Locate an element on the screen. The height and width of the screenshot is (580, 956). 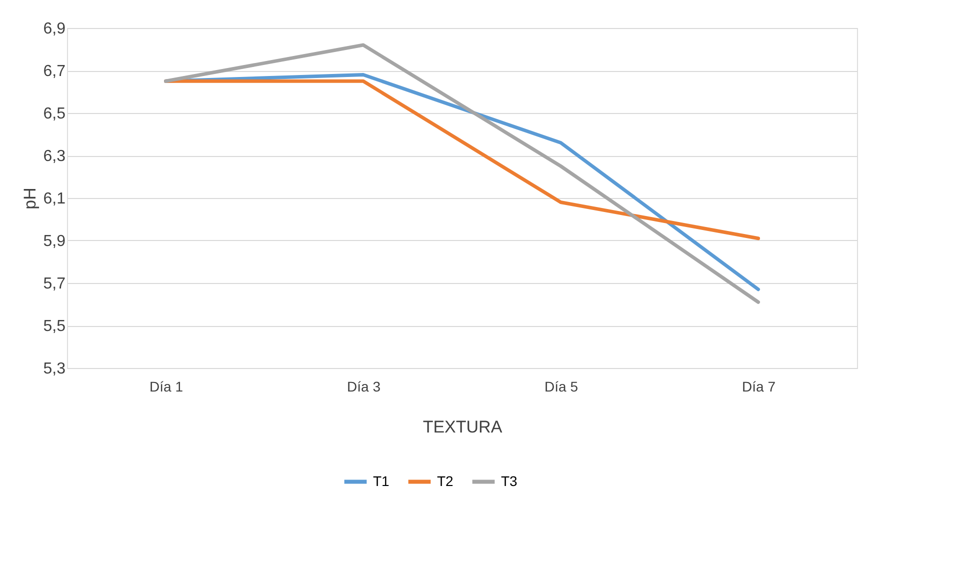
x-axis-title: TEXTURA is located at coordinates (462, 427).